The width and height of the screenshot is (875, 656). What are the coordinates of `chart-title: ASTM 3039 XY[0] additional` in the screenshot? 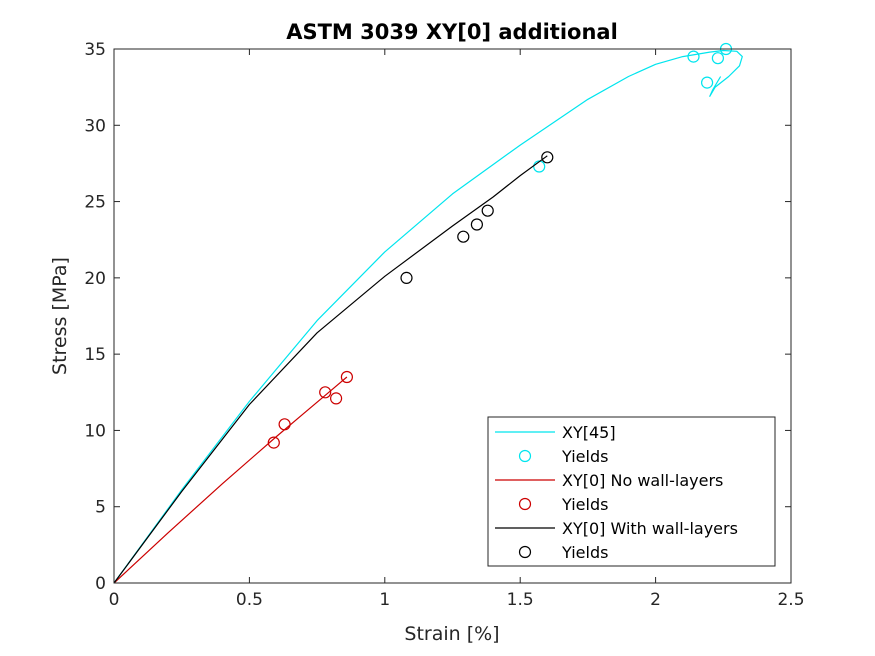 It's located at (452, 32).